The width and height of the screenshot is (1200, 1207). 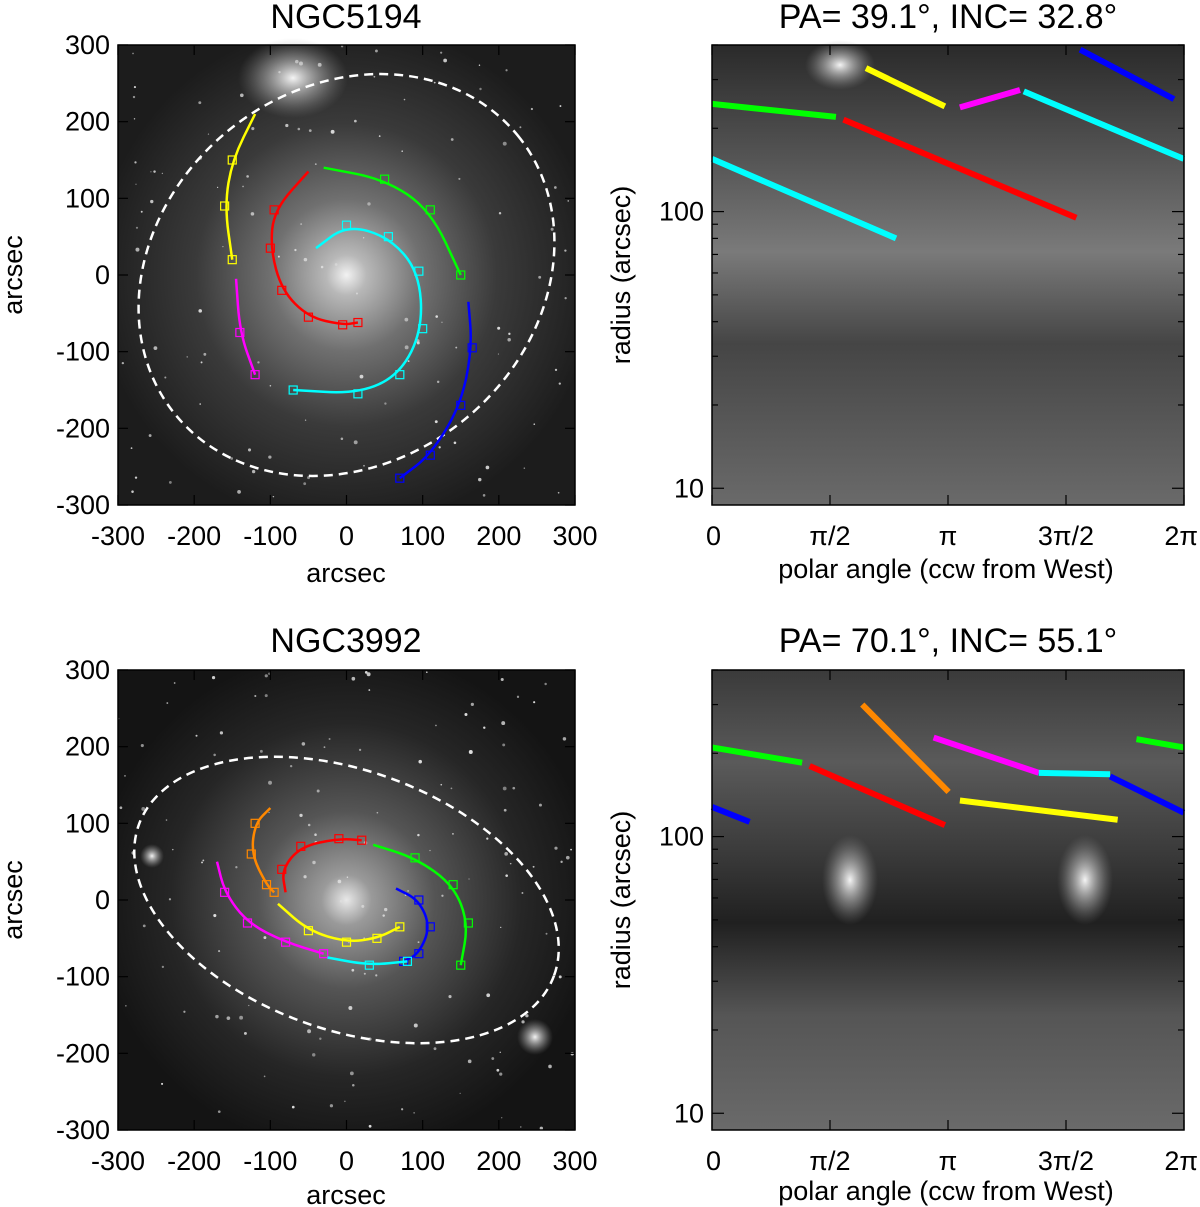 What do you see at coordinates (713, 1161) in the screenshot?
I see `x-tick-label: 0` at bounding box center [713, 1161].